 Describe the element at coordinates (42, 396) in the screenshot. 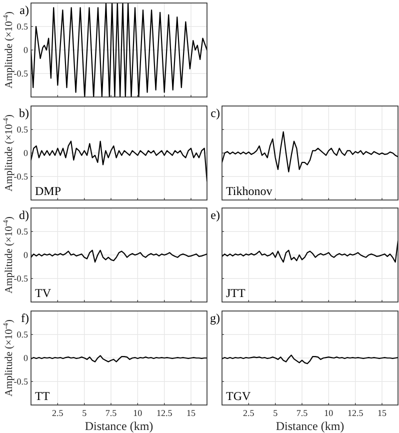

I see `annotation: TT` at that location.